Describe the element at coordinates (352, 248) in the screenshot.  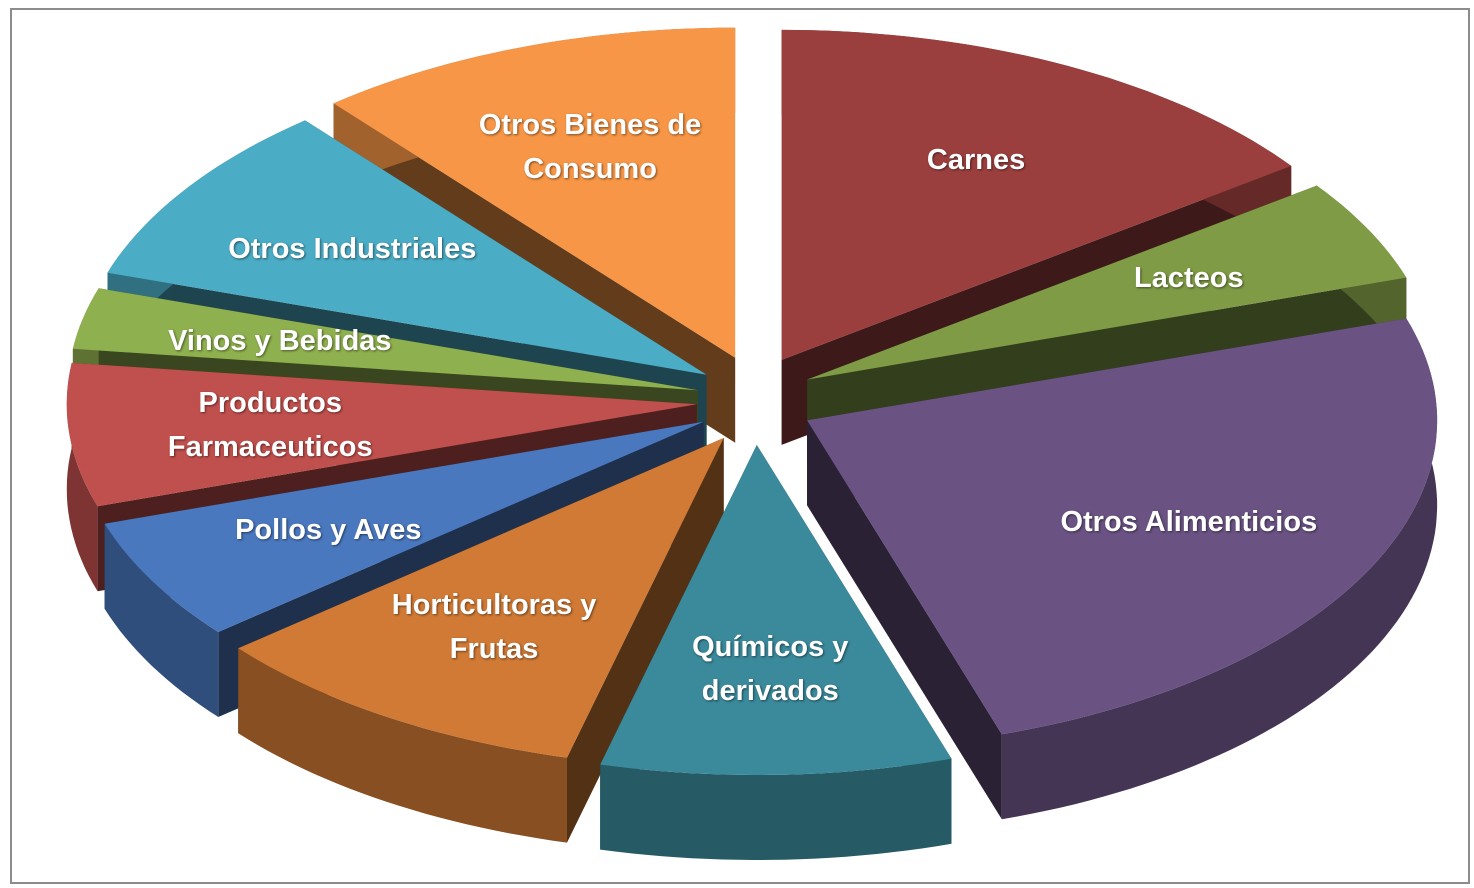
I see `slice-label: Otros Industriales` at that location.